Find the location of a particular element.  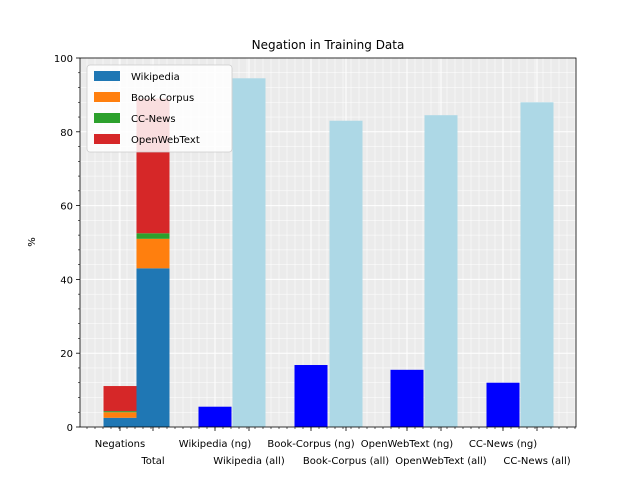

legend-box is located at coordinates (159, 108).